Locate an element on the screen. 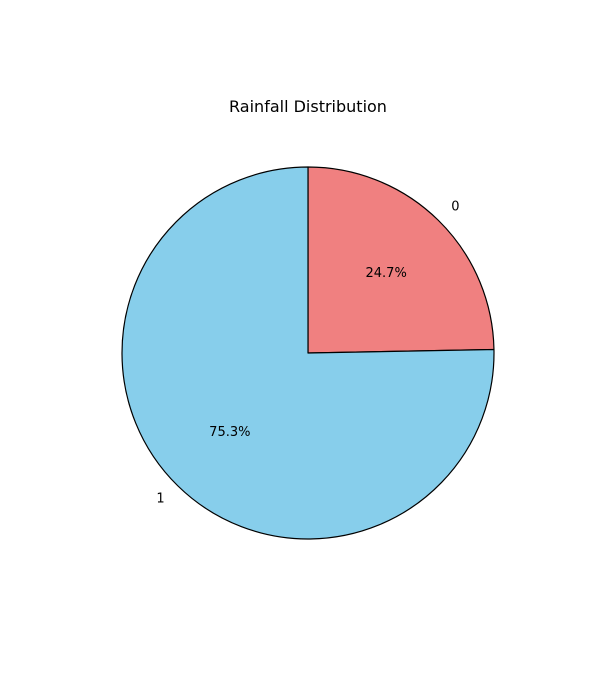 The width and height of the screenshot is (600, 700). slice-category-label: 0 is located at coordinates (455, 206).